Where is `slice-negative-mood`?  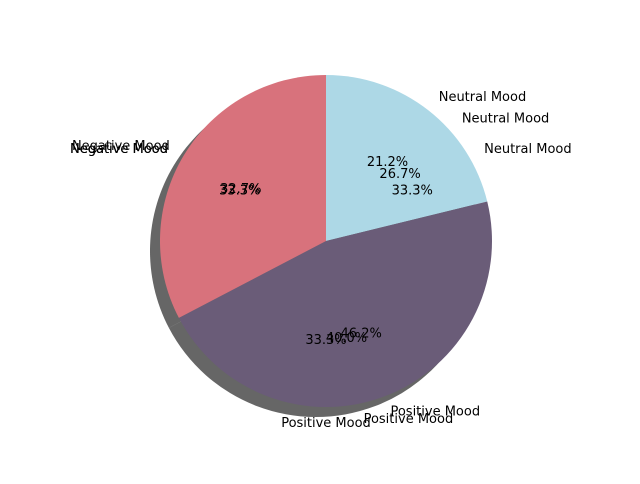
slice-negative-mood is located at coordinates (242, 196).